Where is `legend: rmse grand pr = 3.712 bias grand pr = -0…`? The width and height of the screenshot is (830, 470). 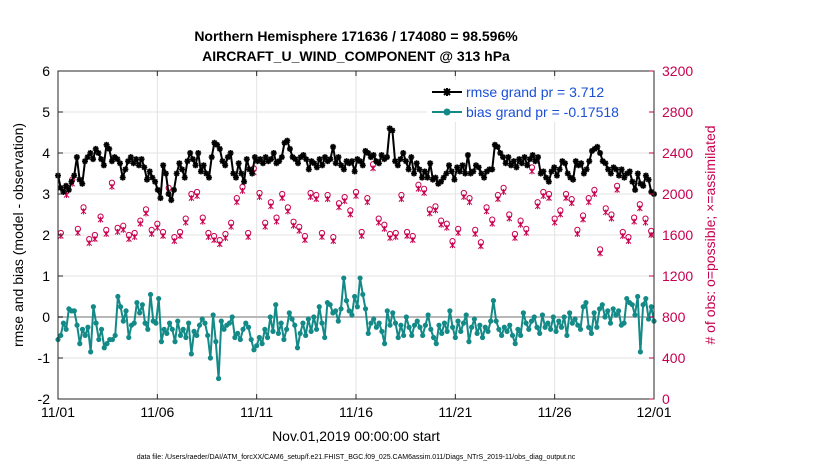 legend: rmse grand pr = 3.712 bias grand pr = -0… is located at coordinates (538, 101).